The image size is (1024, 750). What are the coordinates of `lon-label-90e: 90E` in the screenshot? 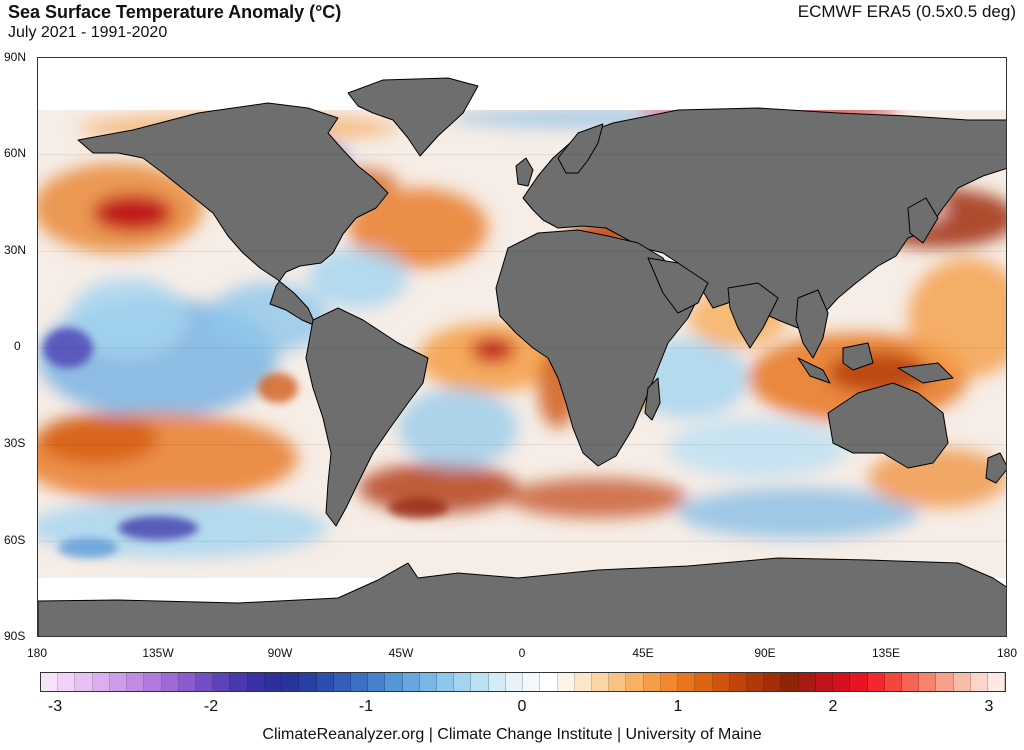 It's located at (765, 653).